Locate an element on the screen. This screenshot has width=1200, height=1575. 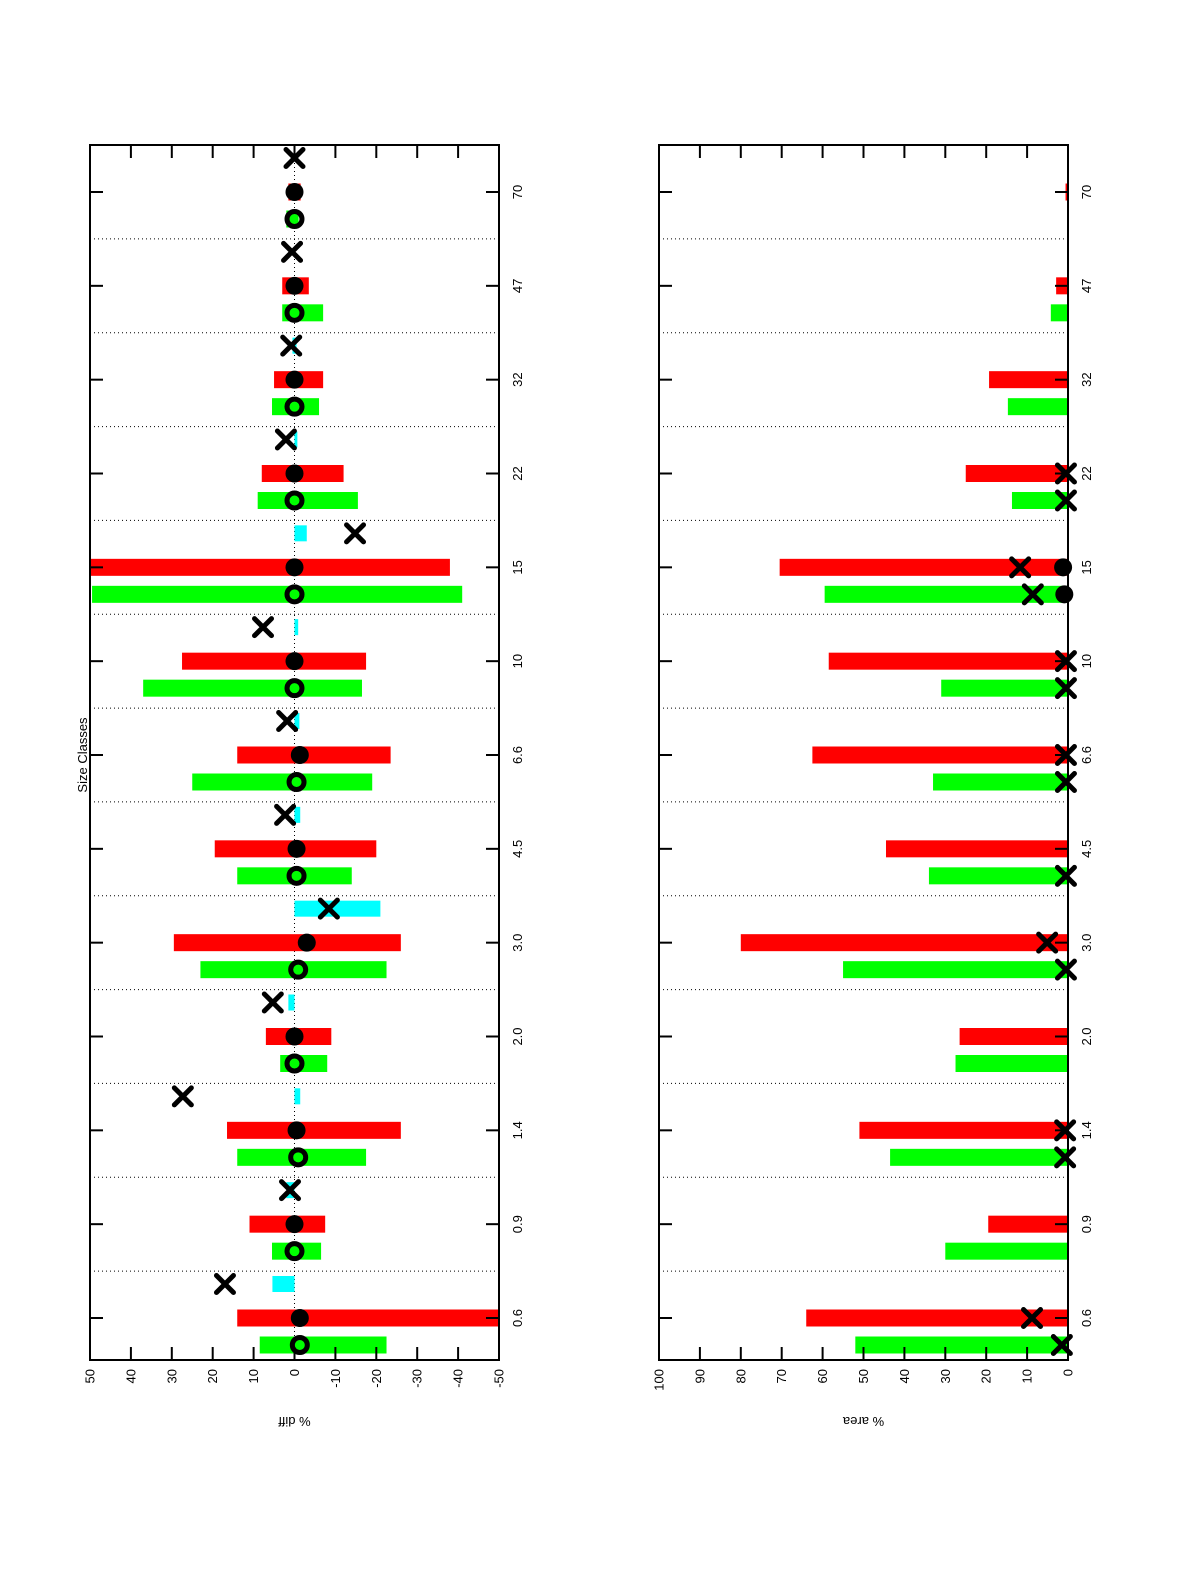
y-tick-label: 40 is located at coordinates (130, 1376).